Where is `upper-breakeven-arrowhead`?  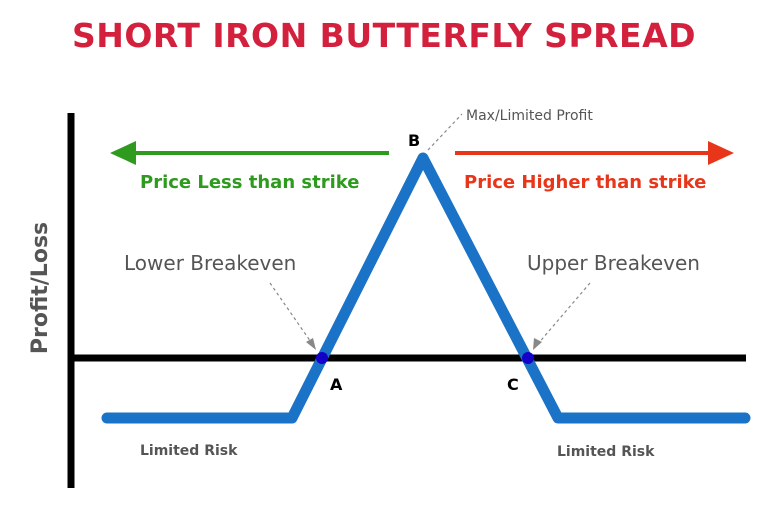
upper-breakeven-arrowhead is located at coordinates (537, 344).